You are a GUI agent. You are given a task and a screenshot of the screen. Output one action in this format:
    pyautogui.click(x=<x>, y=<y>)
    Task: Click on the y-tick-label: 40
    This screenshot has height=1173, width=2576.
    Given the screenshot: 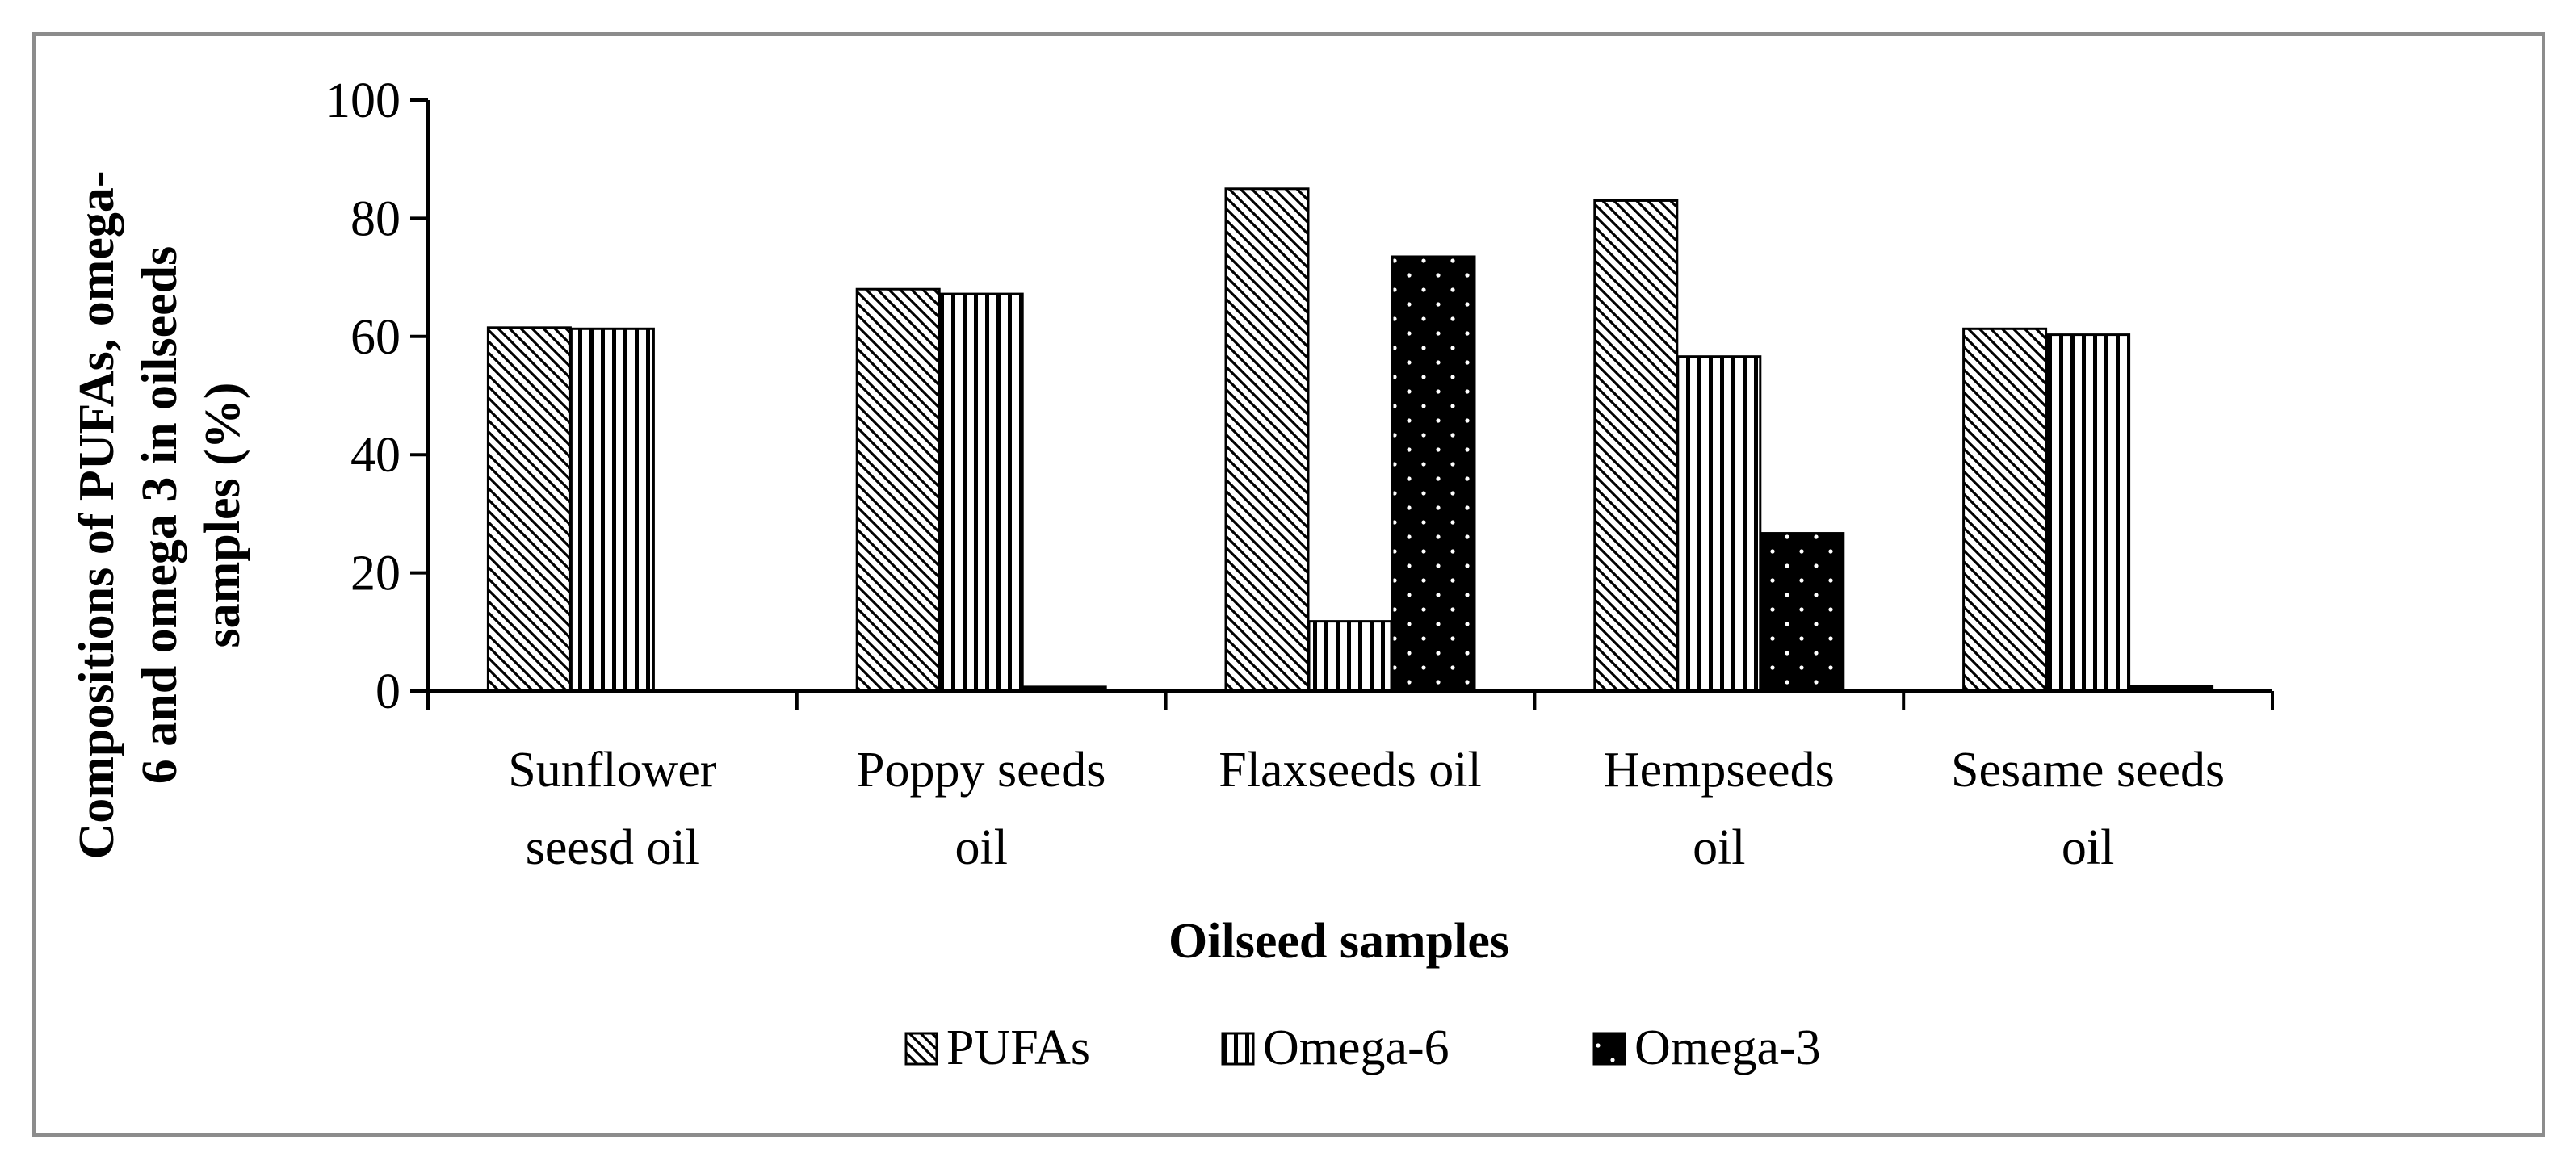 What is the action you would take?
    pyautogui.click(x=375, y=455)
    